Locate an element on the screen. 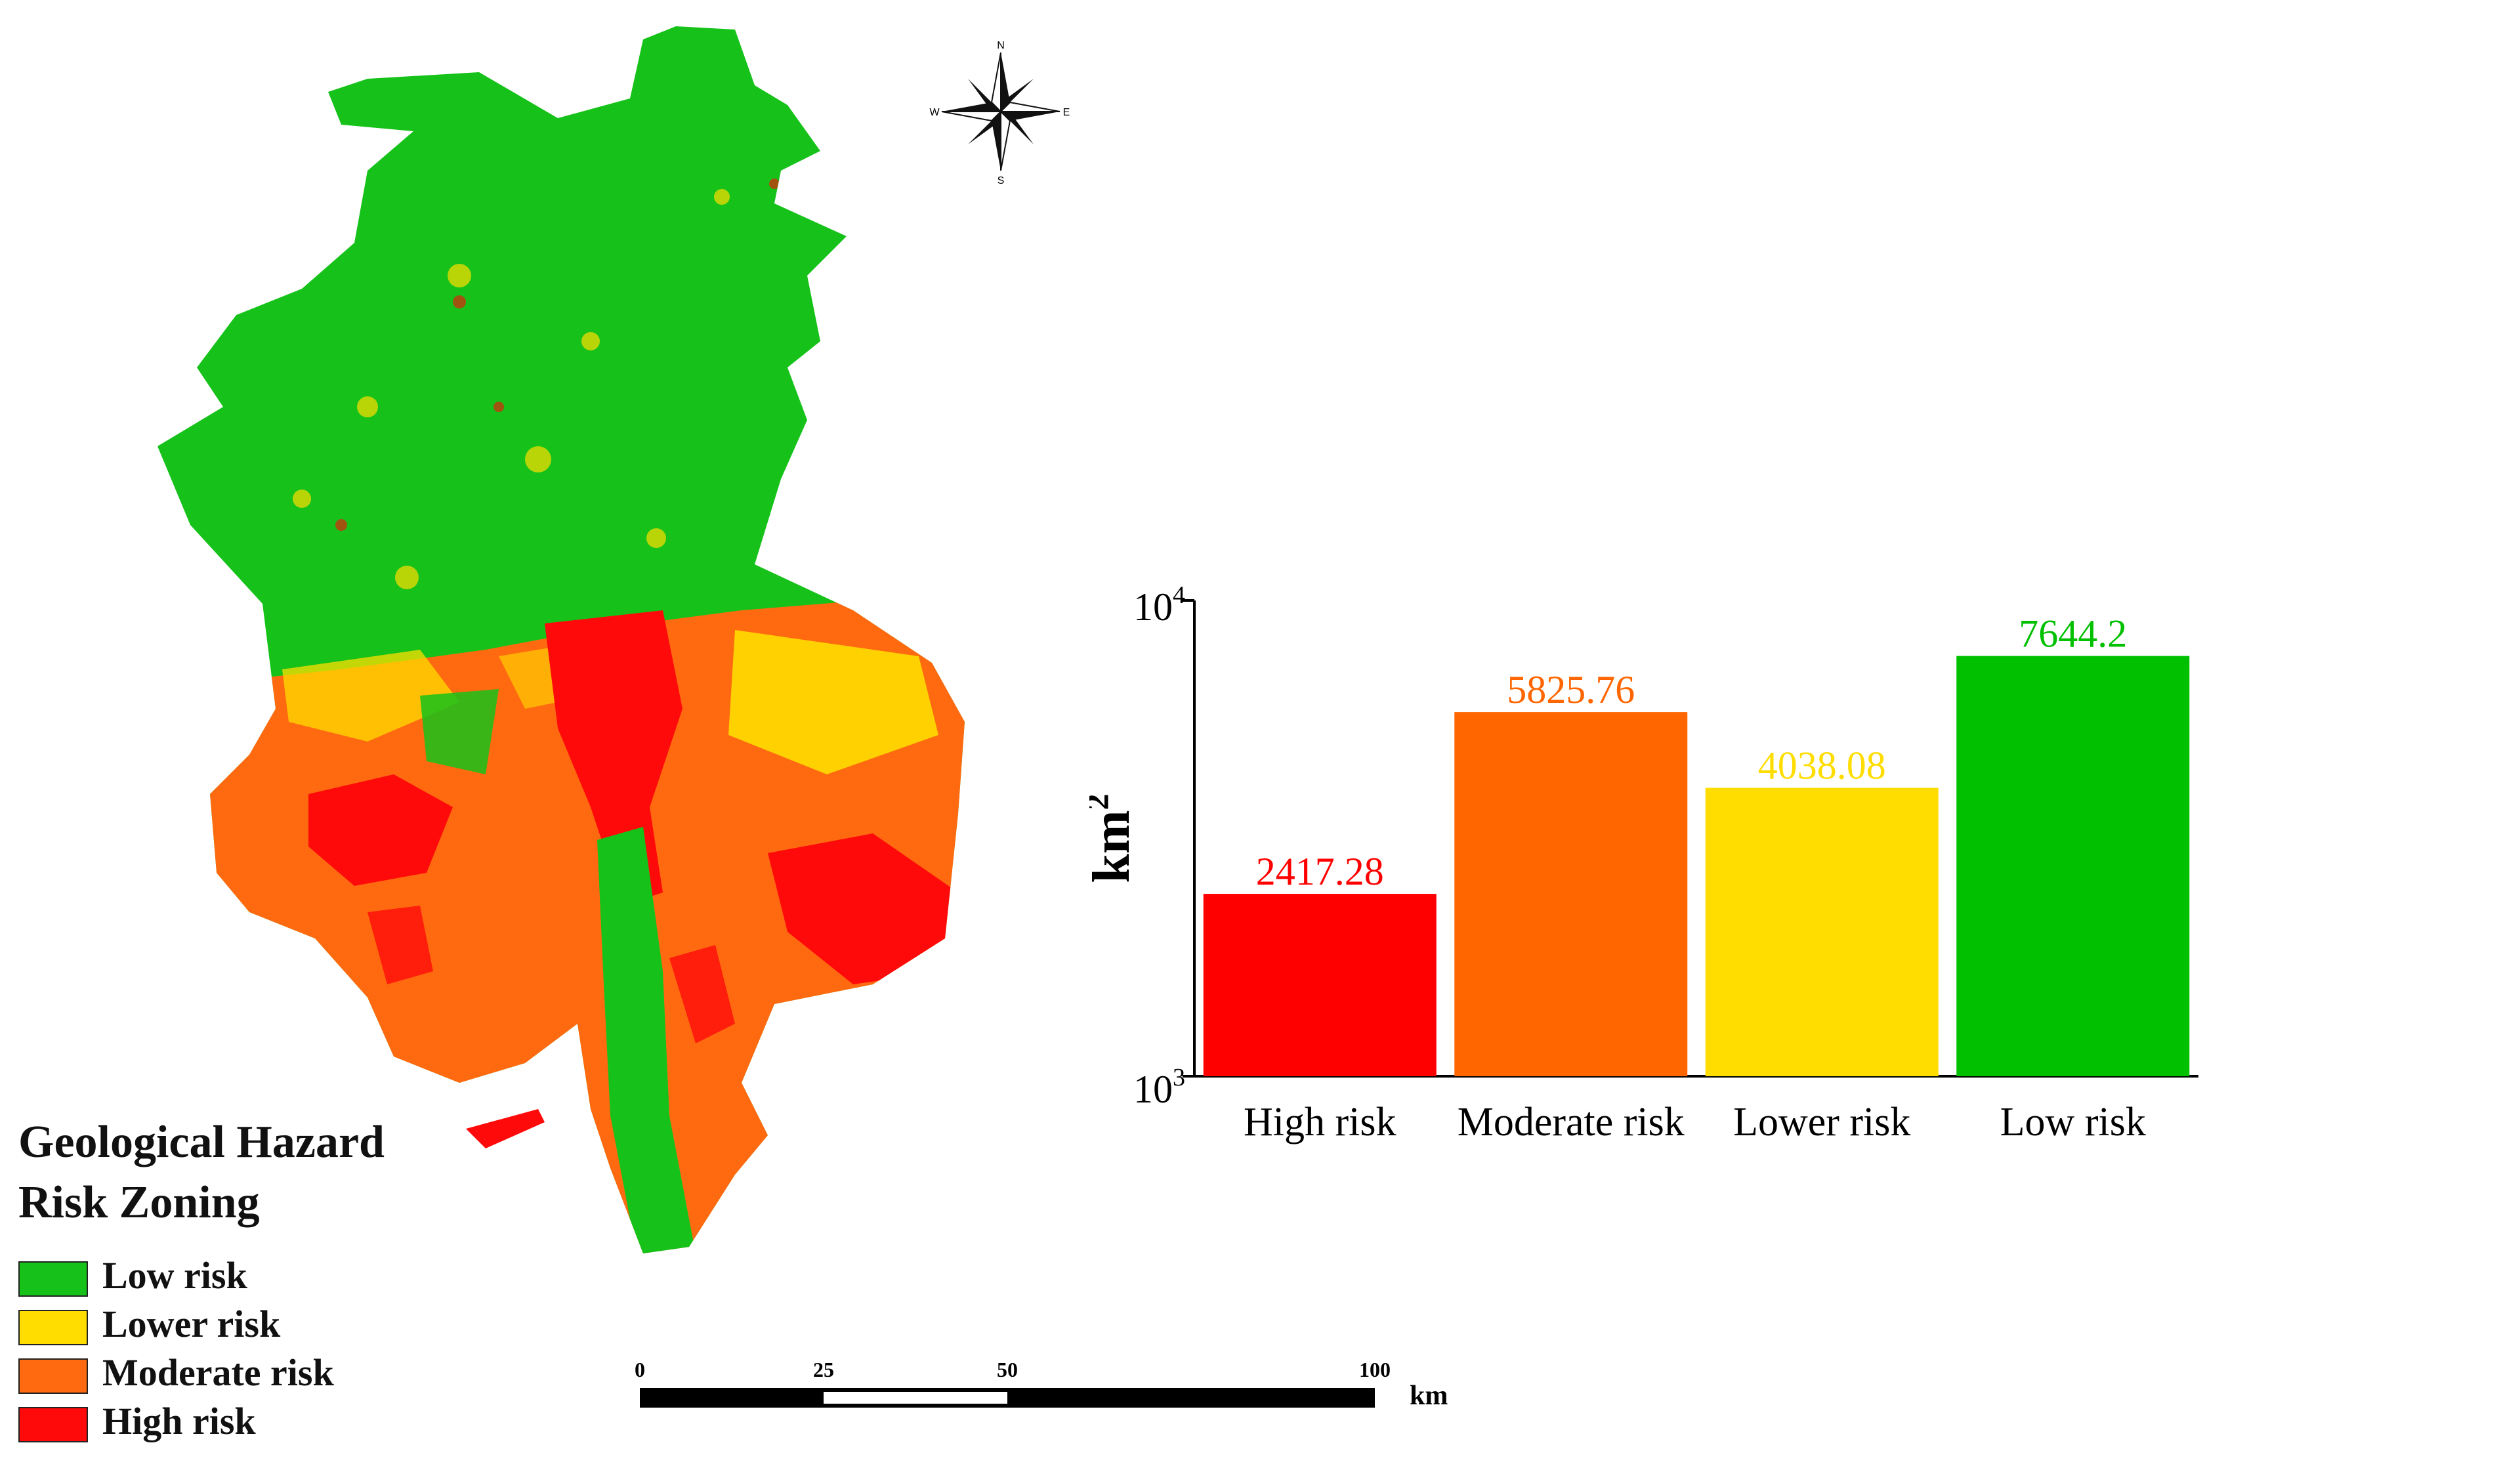 This screenshot has width=2520, height=1468. legend-swatch-high-risk is located at coordinates (53, 1425).